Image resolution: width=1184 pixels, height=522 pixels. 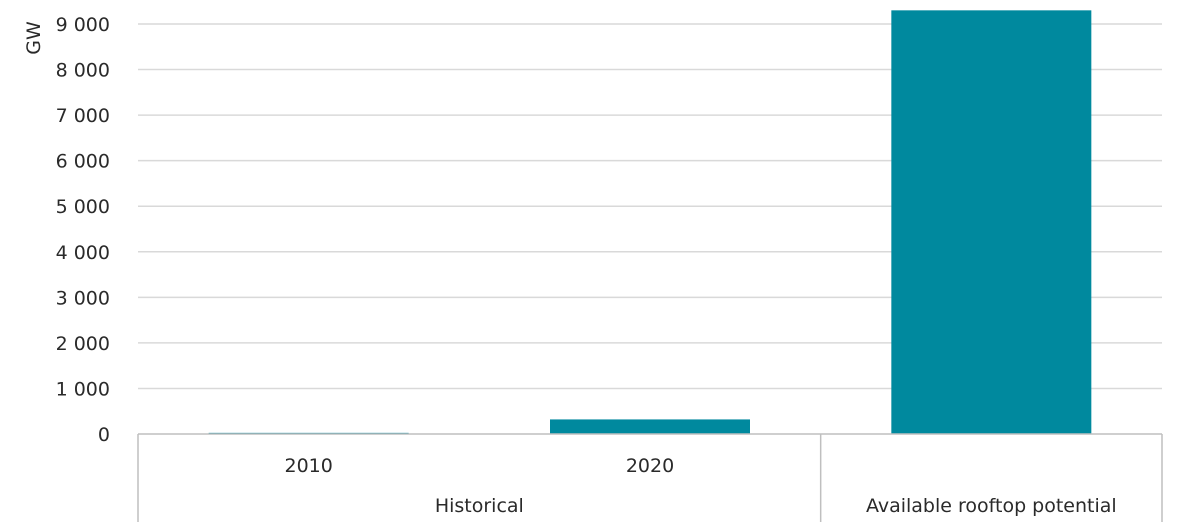 I want to click on y-axis-label: GW, so click(x=34, y=38).